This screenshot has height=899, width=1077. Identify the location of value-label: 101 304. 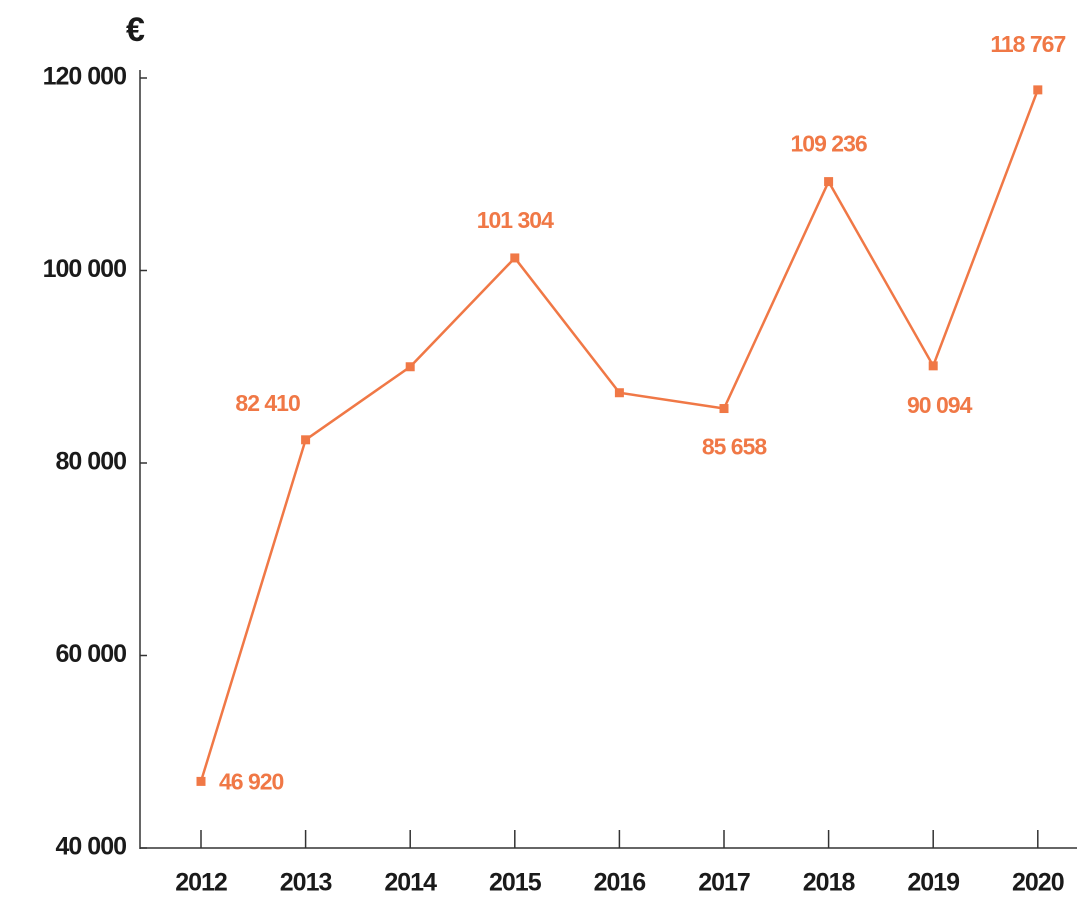
(515, 220).